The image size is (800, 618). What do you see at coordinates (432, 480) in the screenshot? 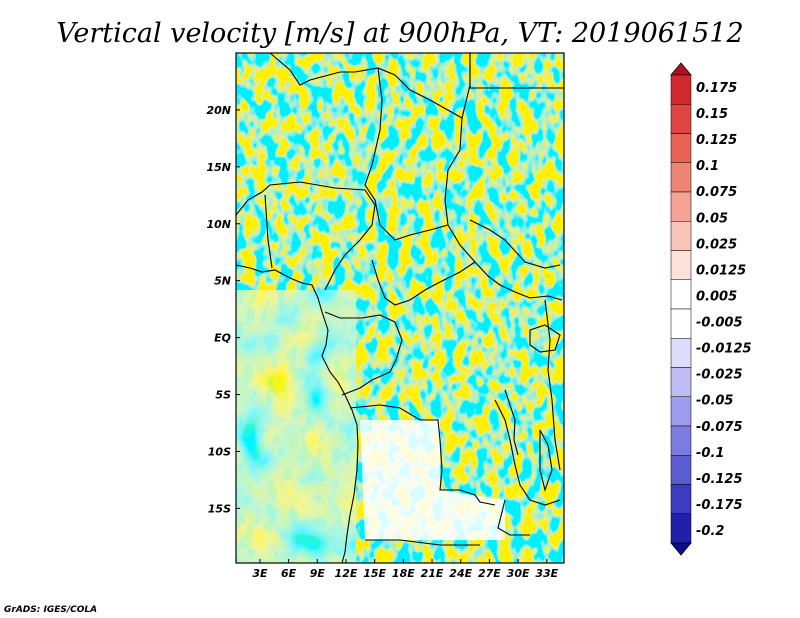
I see `angola-smooth-region` at bounding box center [432, 480].